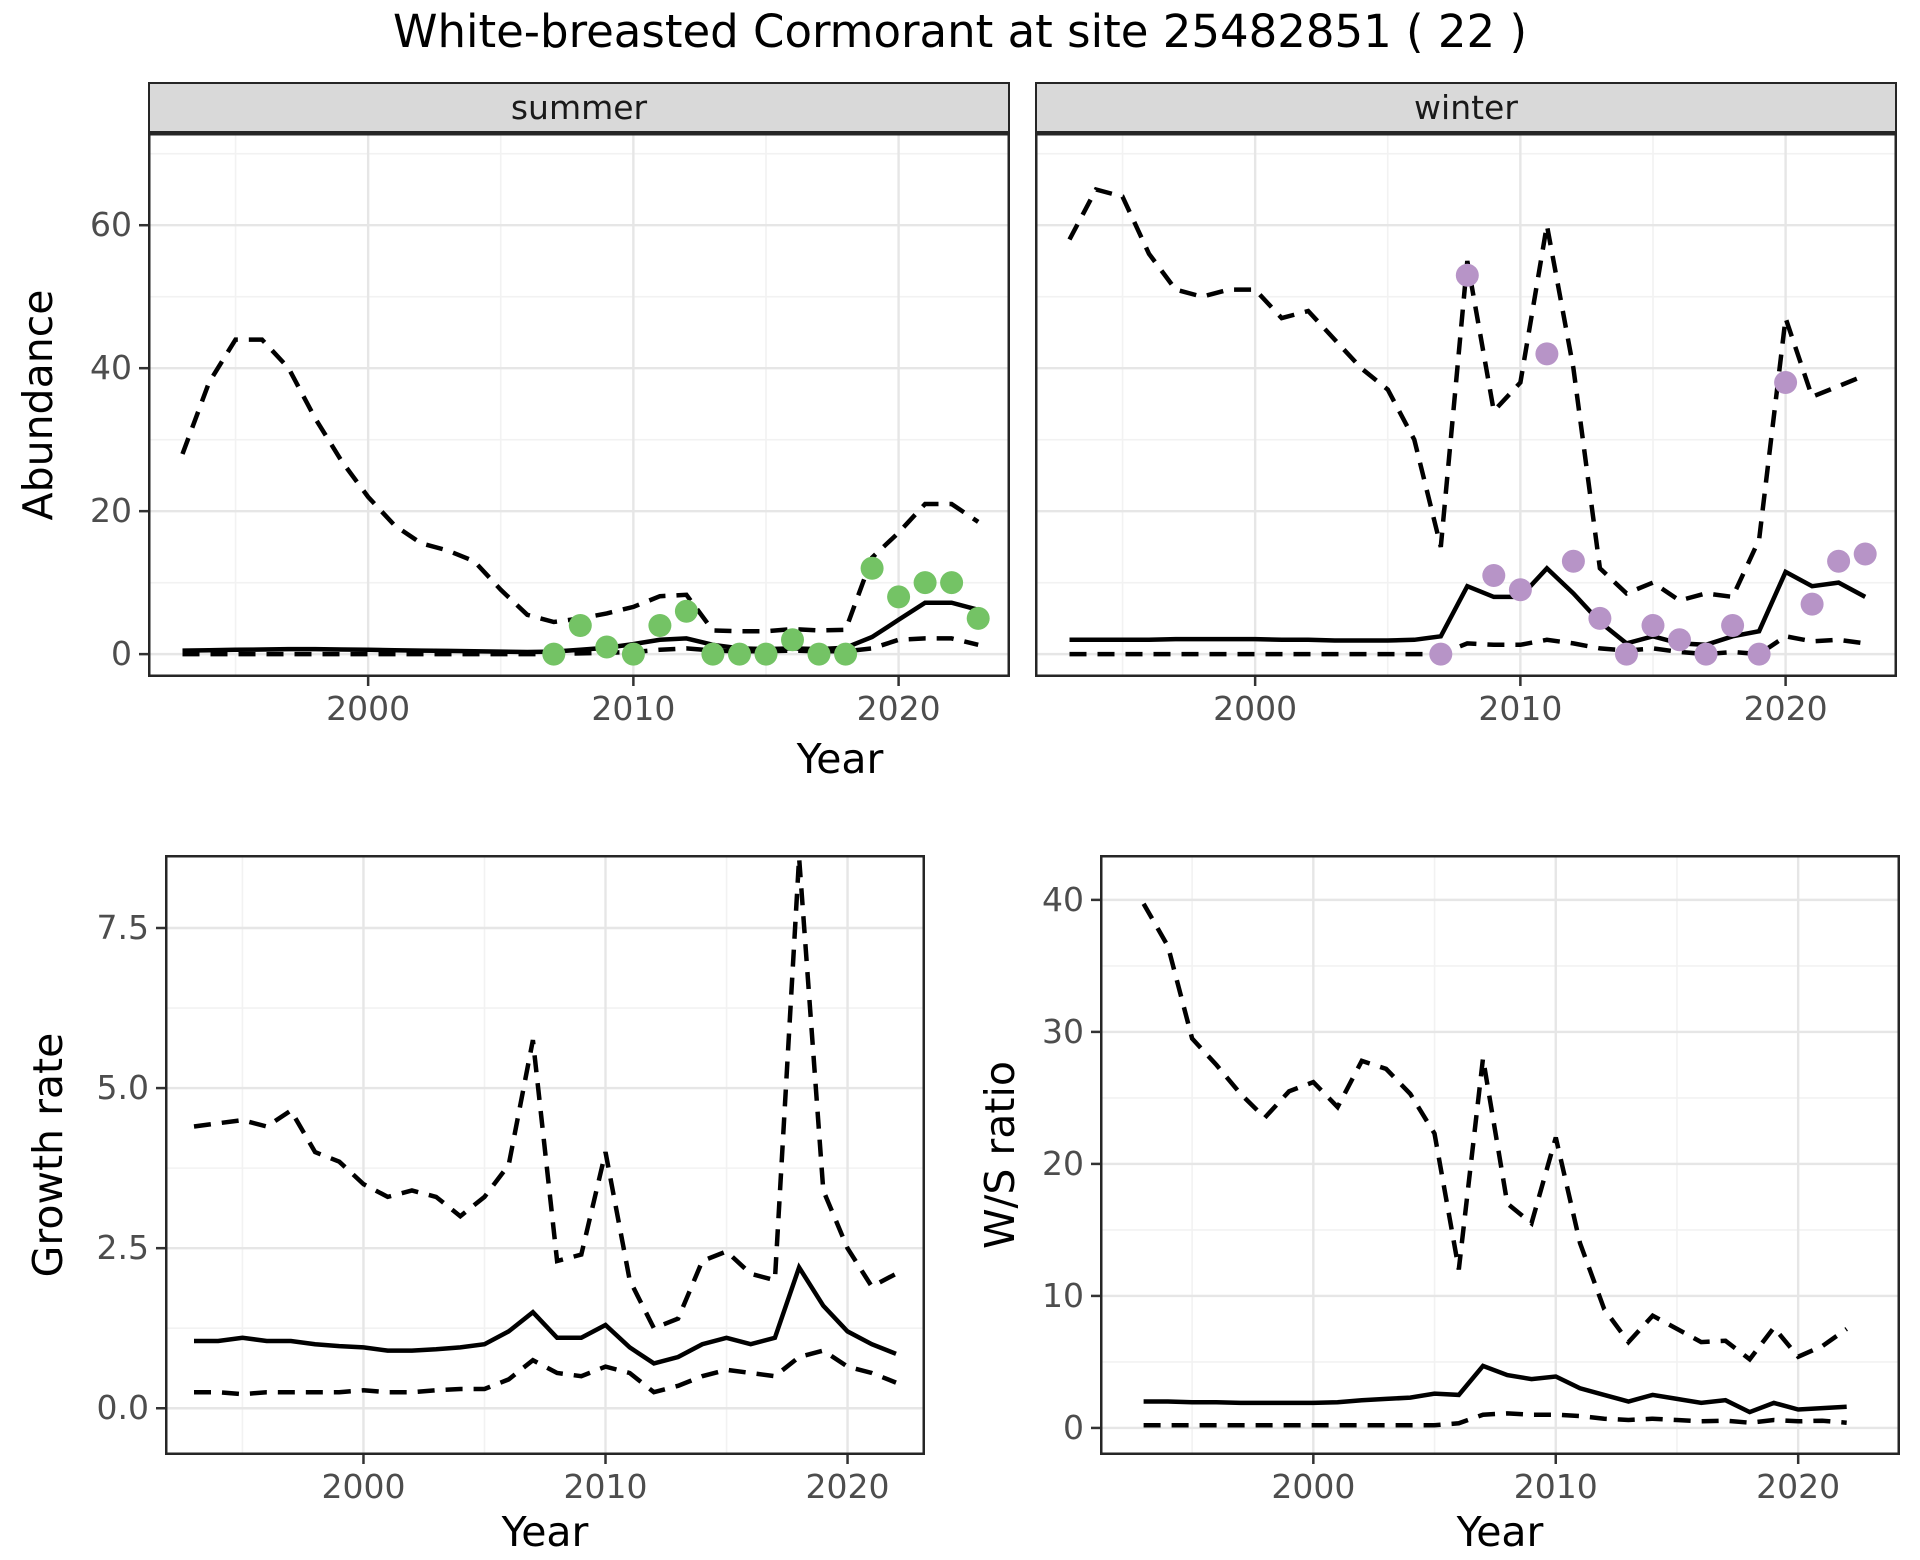 The height and width of the screenshot is (1560, 1920). I want to click on winter-lower_95ci-line, so click(1467, 645).